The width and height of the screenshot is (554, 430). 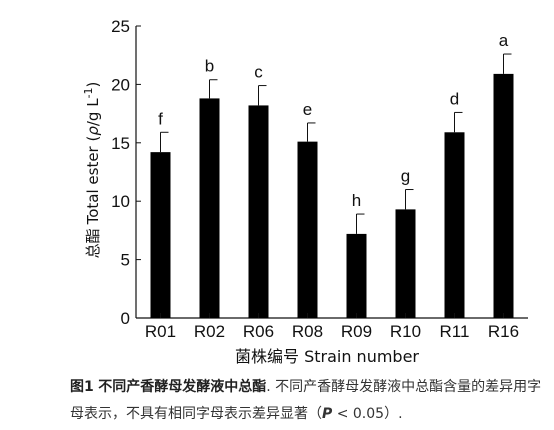 What do you see at coordinates (160, 118) in the screenshot?
I see `significance-letter: f` at bounding box center [160, 118].